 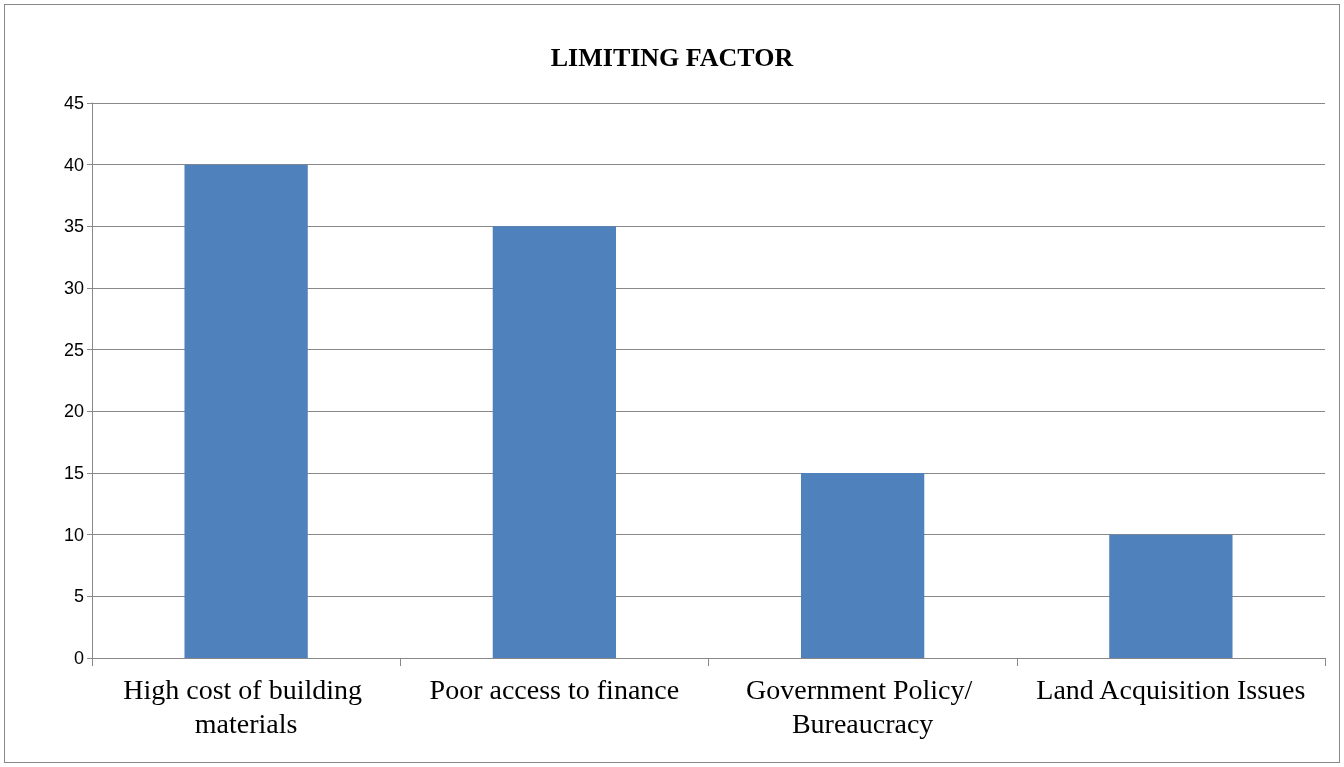 What do you see at coordinates (78, 596) in the screenshot?
I see `y-tick-label: 5` at bounding box center [78, 596].